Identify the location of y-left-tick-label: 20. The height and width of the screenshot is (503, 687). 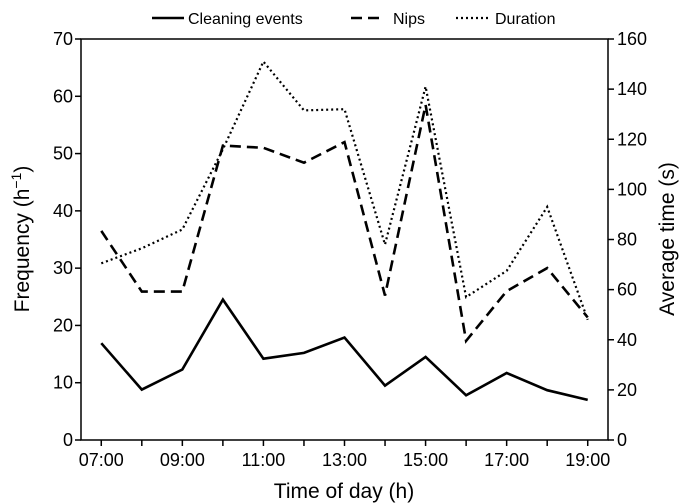
(63, 325).